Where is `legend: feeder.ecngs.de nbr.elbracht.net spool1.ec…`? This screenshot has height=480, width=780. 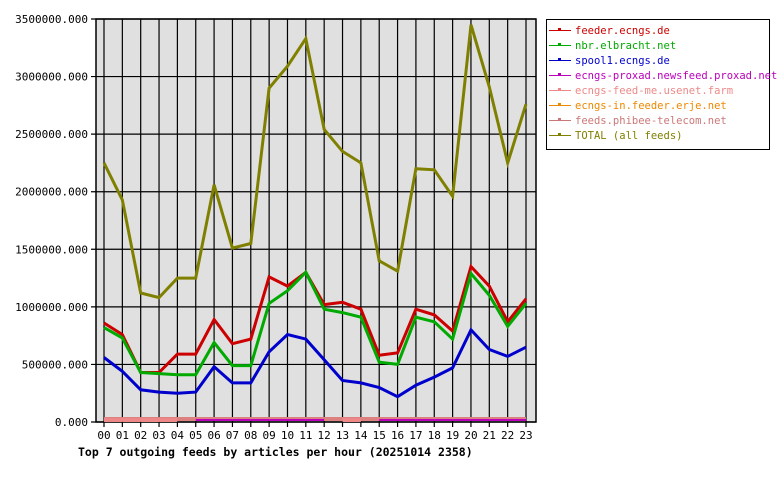
legend: feeder.ecngs.de nbr.elbracht.net spool1.ec… is located at coordinates (661, 84).